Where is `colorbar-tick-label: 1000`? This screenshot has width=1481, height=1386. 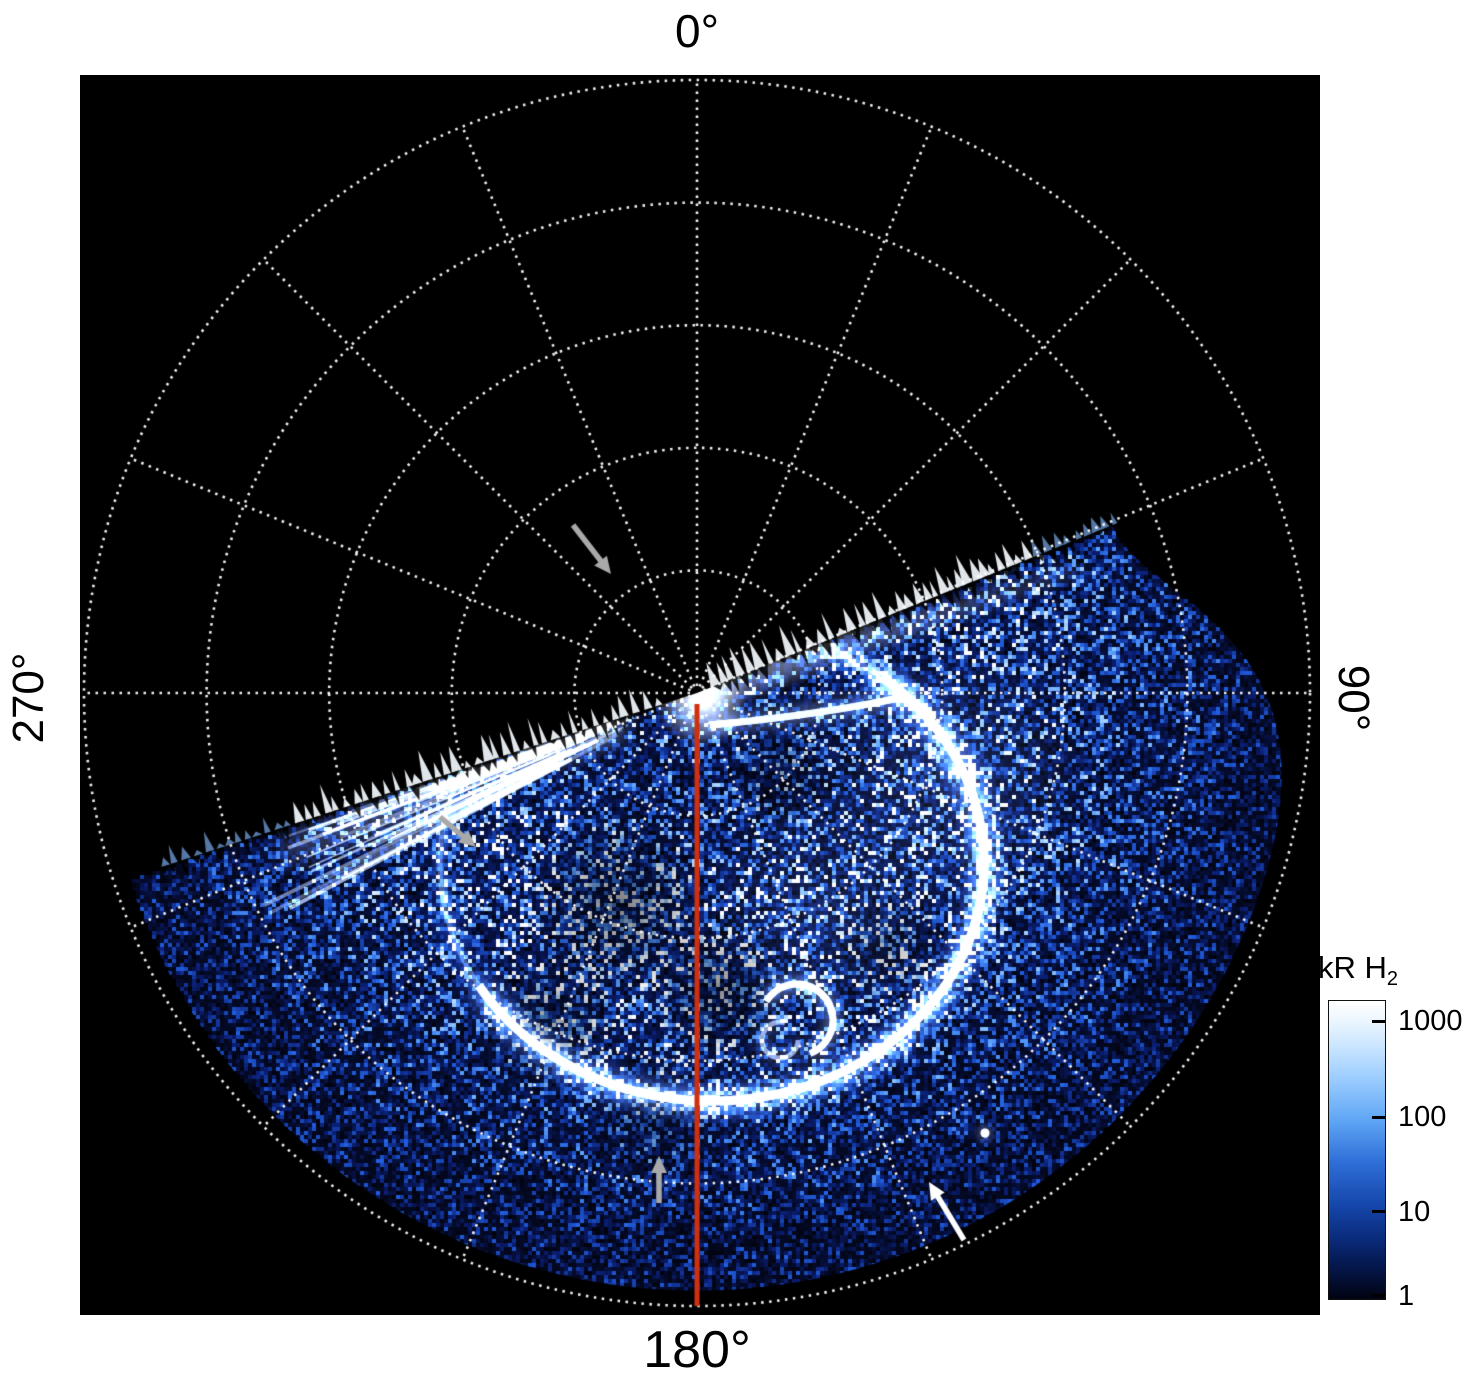 colorbar-tick-label: 1000 is located at coordinates (1430, 1021).